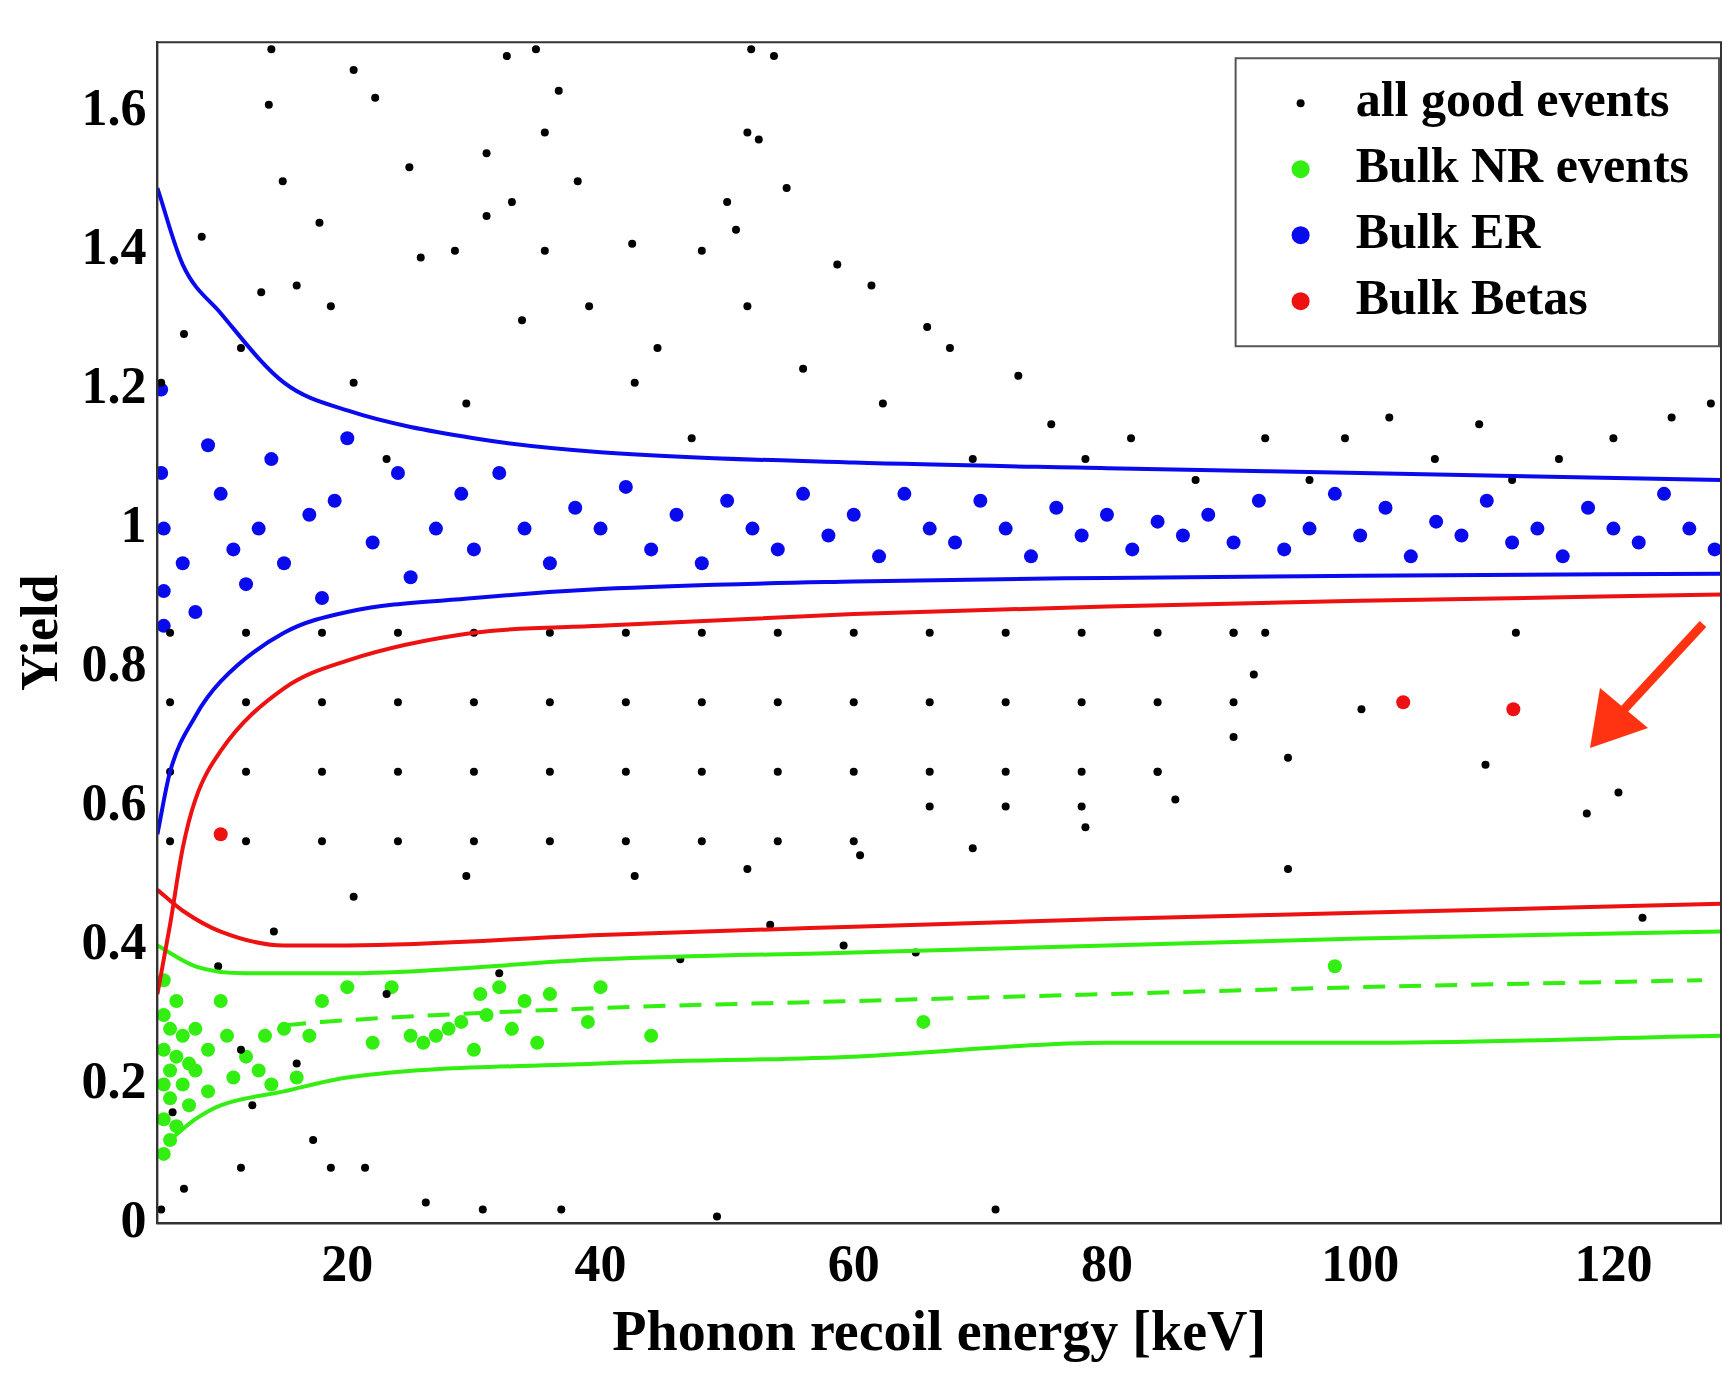  Describe the element at coordinates (1471, 297) in the screenshot. I see `legend-label: Bulk Betas` at that location.